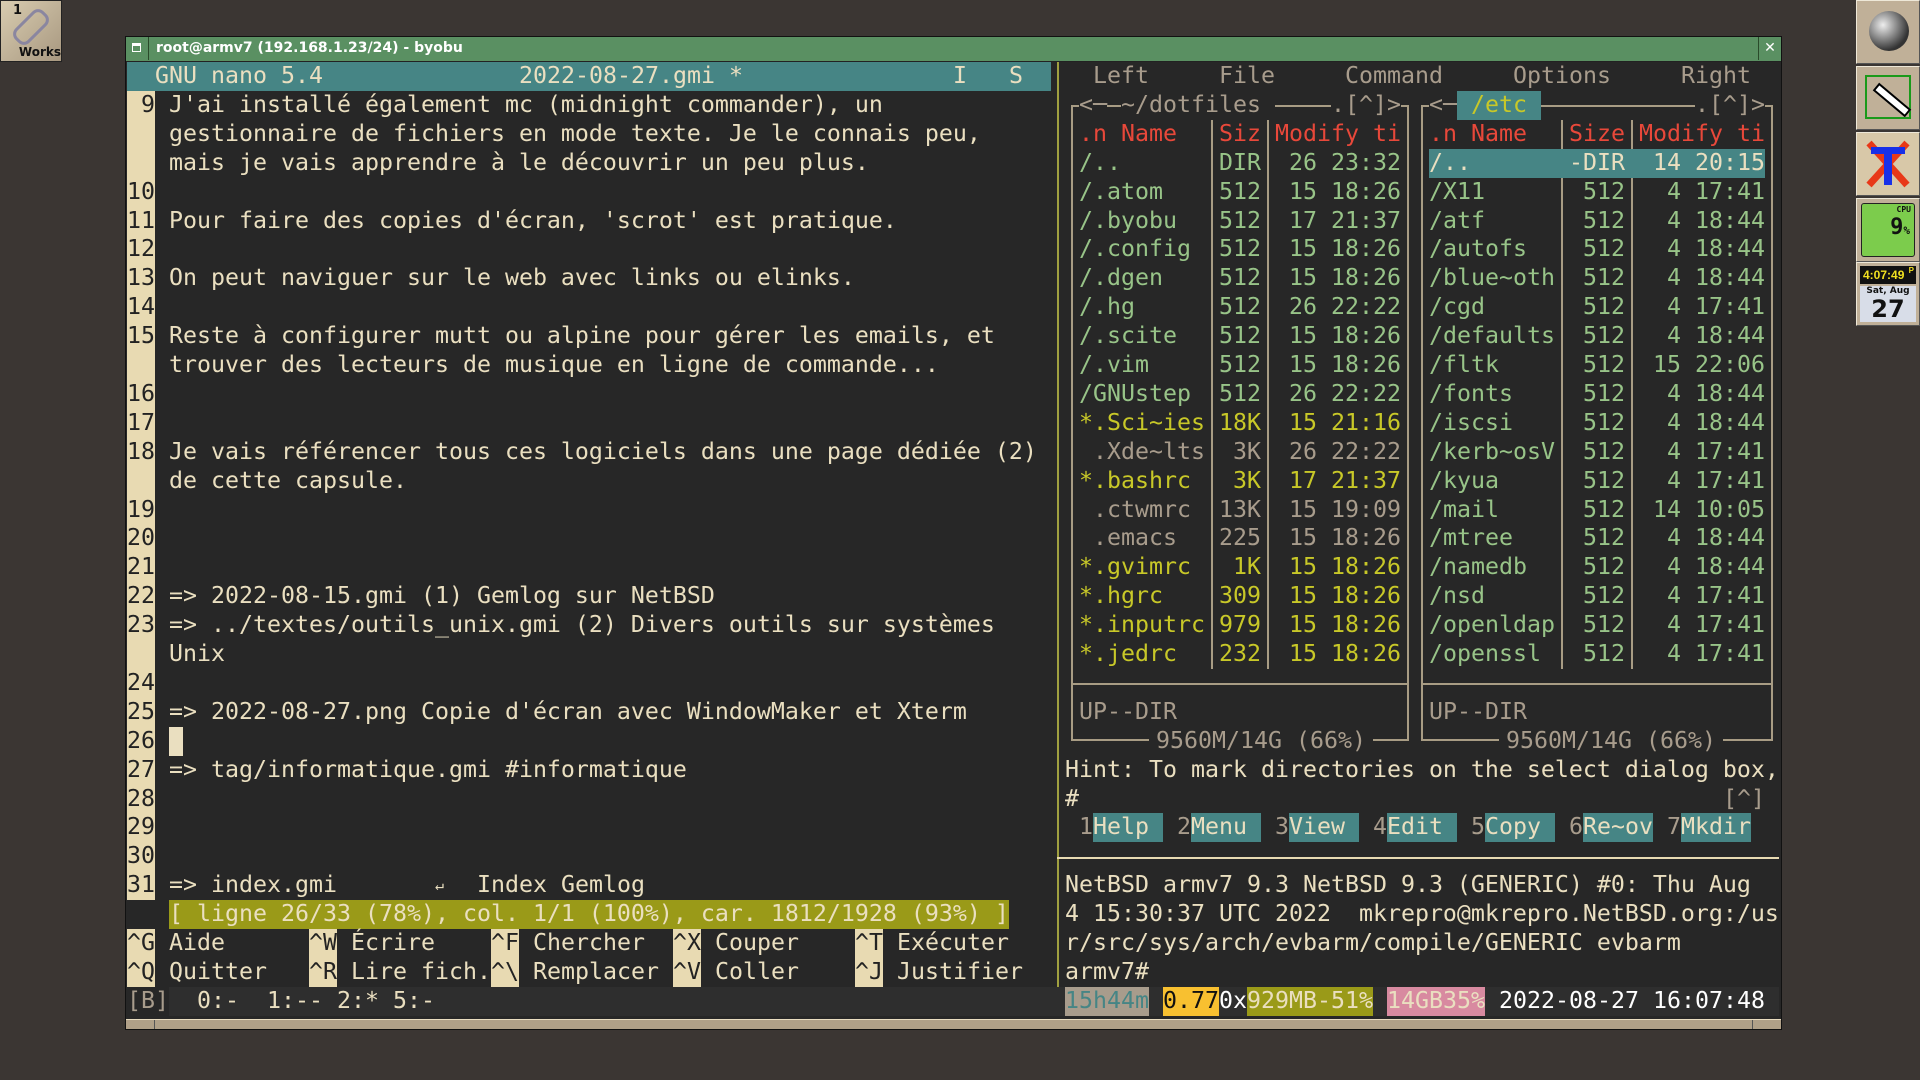 The width and height of the screenshot is (1920, 1080). Describe the element at coordinates (1324, 828) in the screenshot. I see `fkey-view-button: View` at that location.